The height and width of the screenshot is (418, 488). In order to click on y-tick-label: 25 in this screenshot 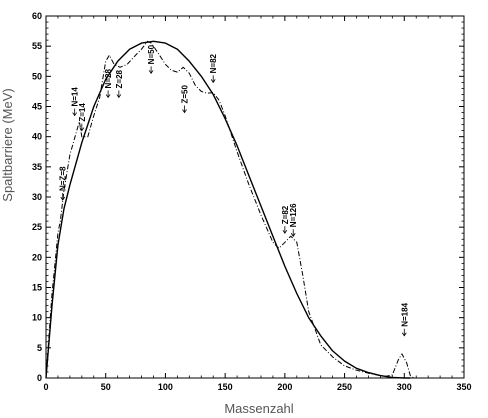, I will do `click(37, 227)`.